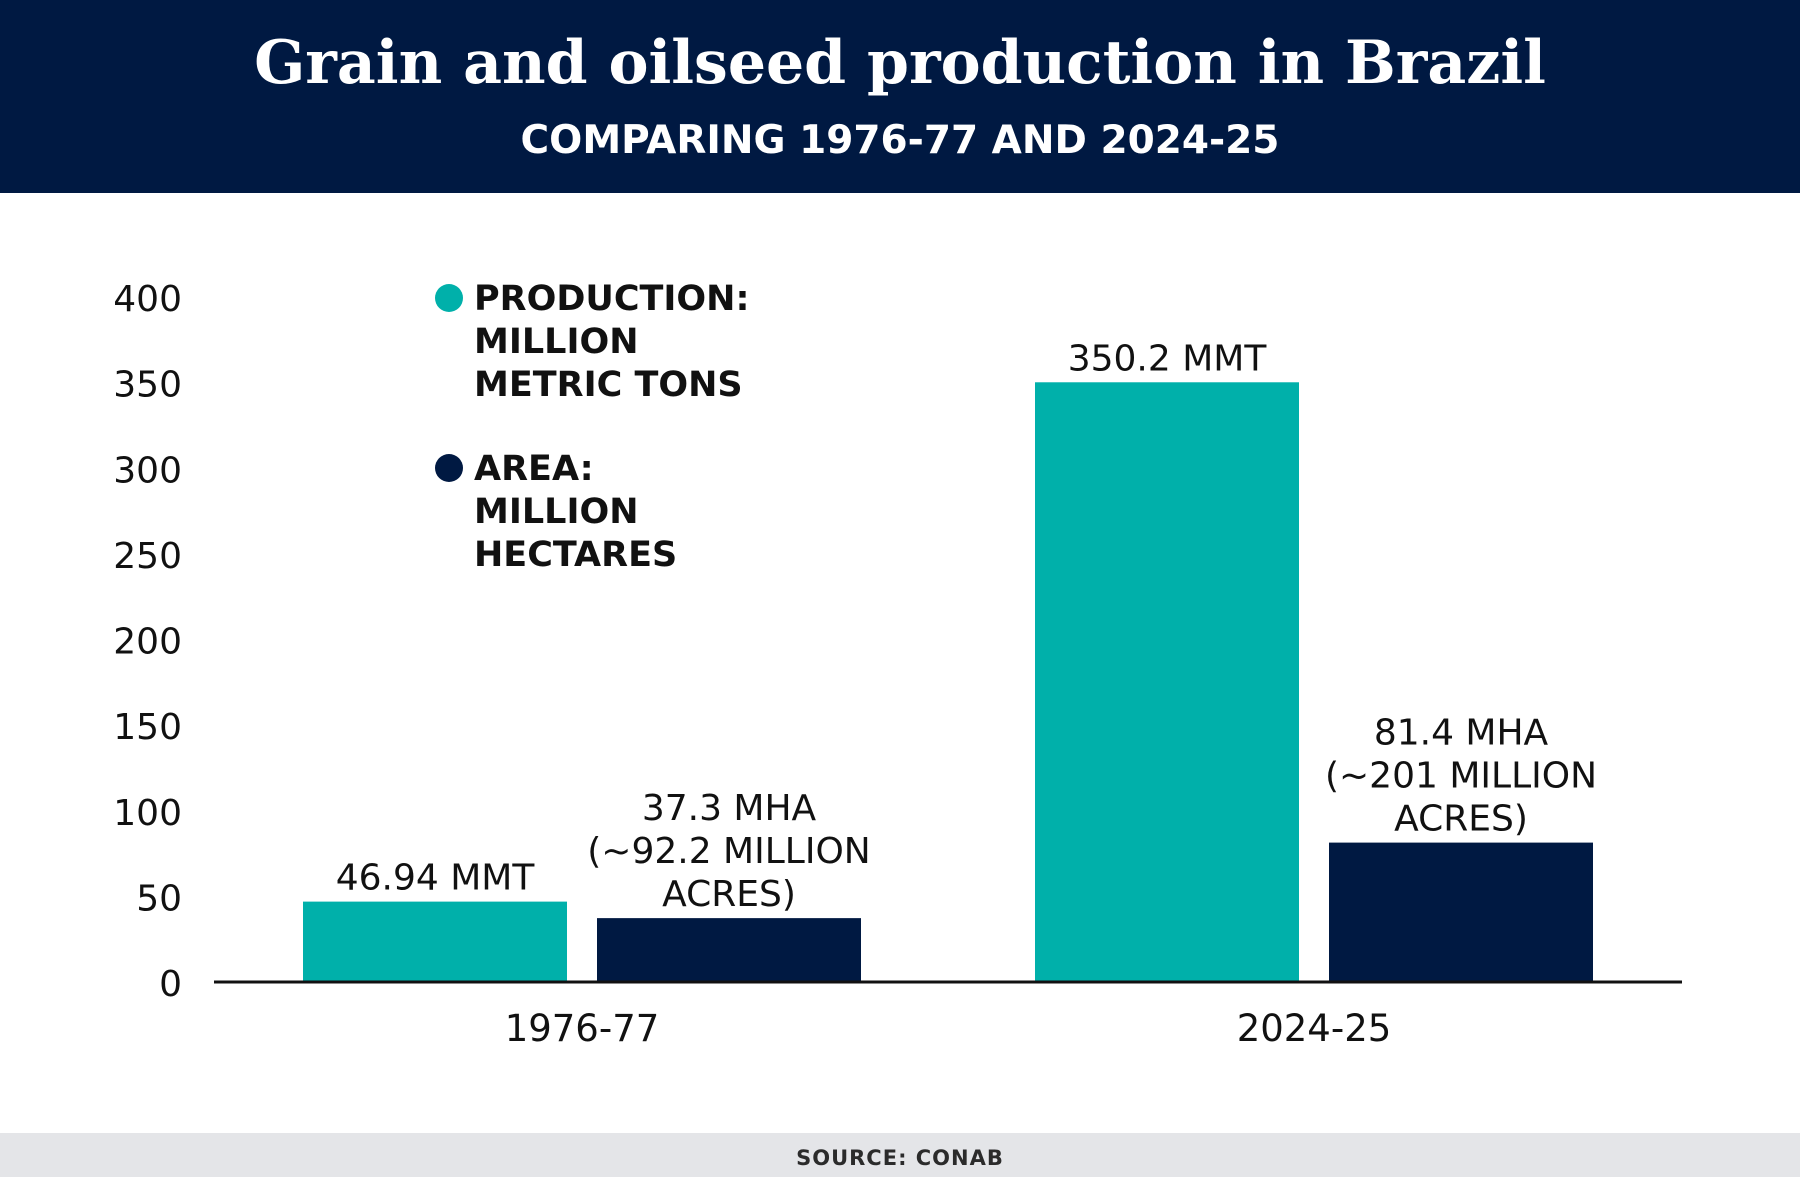 The width and height of the screenshot is (1800, 1177). What do you see at coordinates (1461, 733) in the screenshot?
I see `data-label: 81.4 MHA` at bounding box center [1461, 733].